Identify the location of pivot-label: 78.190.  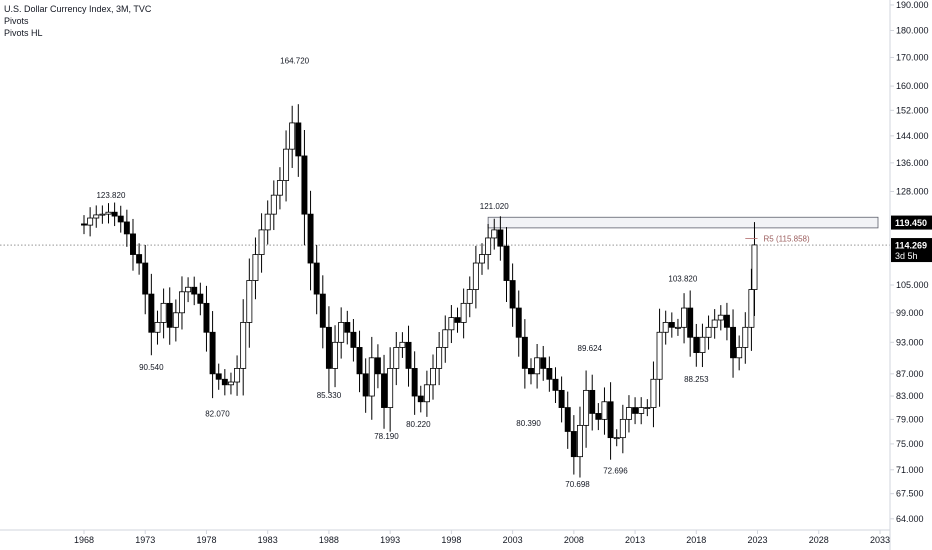
(386, 436).